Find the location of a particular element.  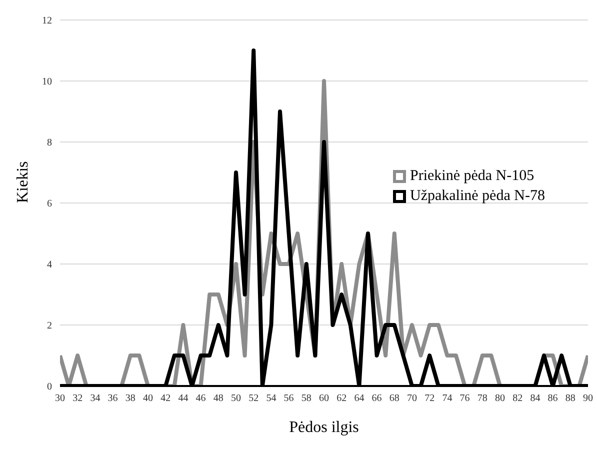

x-tick-label: 56 is located at coordinates (289, 398).